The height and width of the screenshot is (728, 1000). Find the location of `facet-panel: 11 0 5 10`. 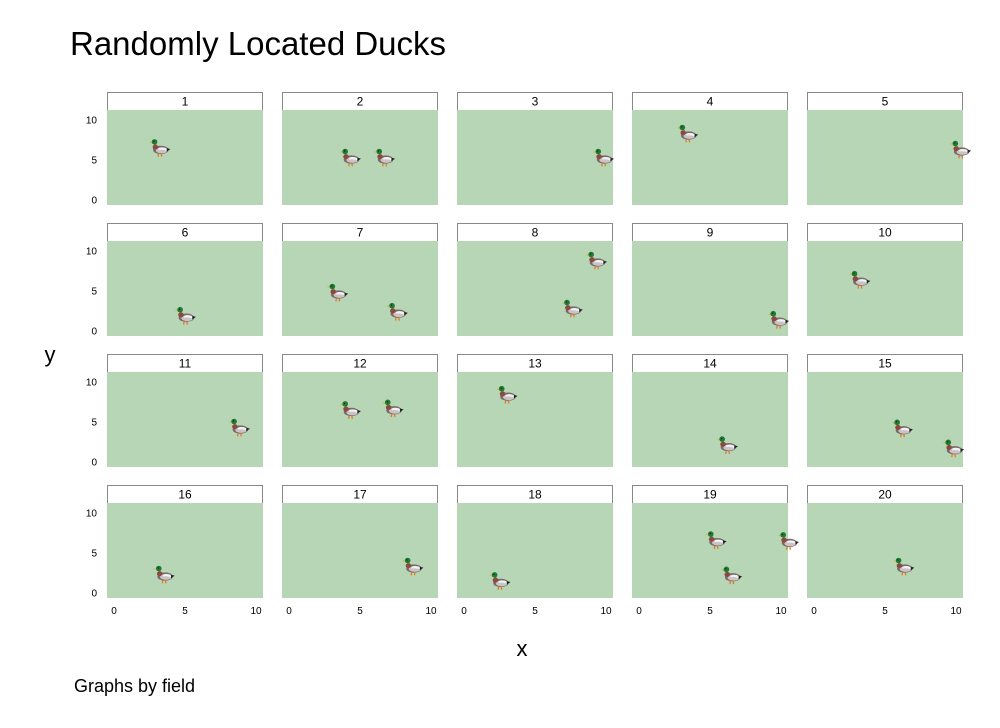

facet-panel: 11 0 5 10 is located at coordinates (174, 411).